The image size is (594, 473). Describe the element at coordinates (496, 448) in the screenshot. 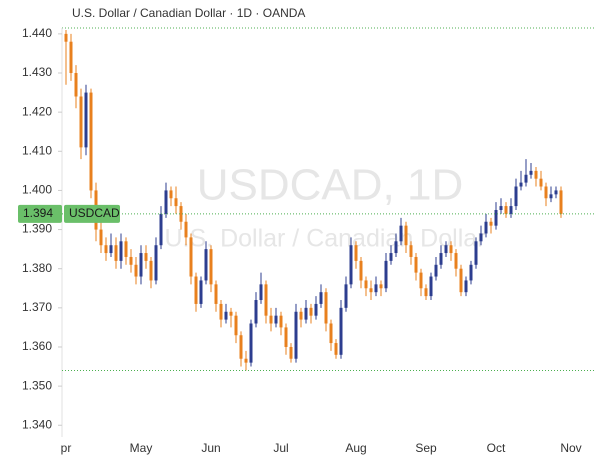

I see `x-tick-label: Oct` at that location.